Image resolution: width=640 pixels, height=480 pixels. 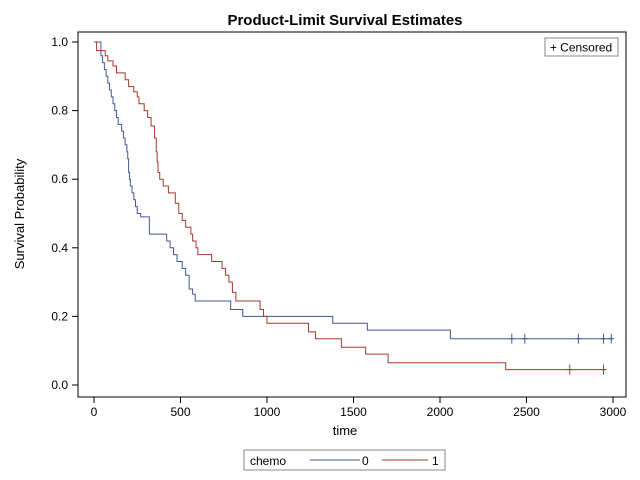 I want to click on legend-label-series-1: 1, so click(x=435, y=461).